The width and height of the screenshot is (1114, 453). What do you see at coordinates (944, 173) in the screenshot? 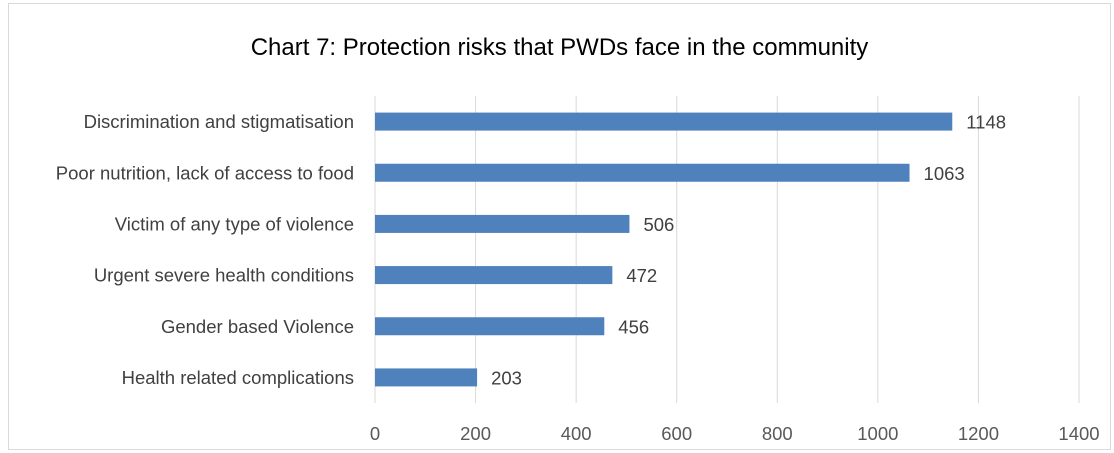
I see `data-label: 1063` at bounding box center [944, 173].